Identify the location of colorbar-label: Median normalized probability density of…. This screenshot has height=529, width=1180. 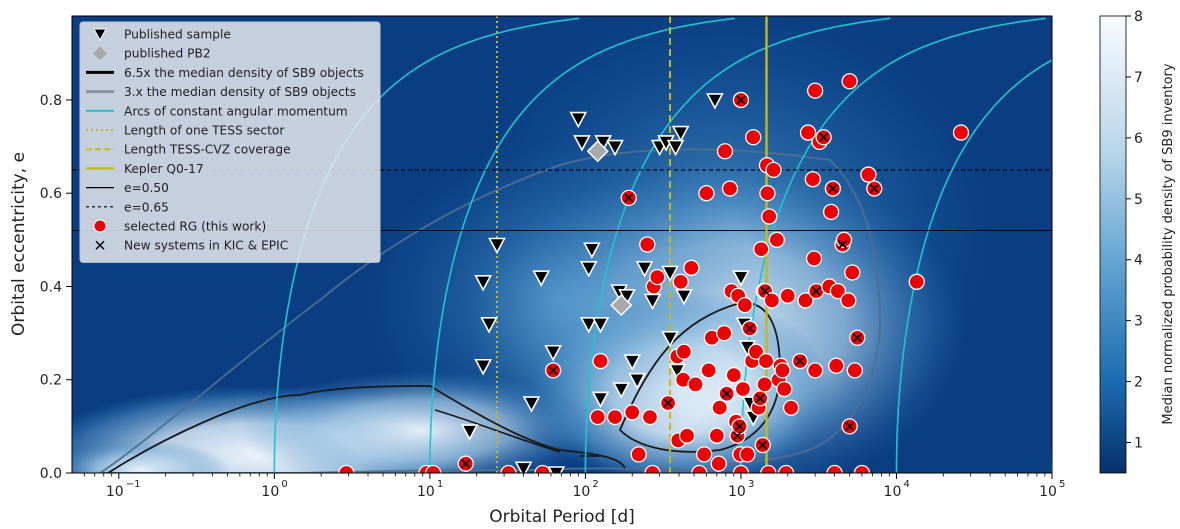
(1168, 243).